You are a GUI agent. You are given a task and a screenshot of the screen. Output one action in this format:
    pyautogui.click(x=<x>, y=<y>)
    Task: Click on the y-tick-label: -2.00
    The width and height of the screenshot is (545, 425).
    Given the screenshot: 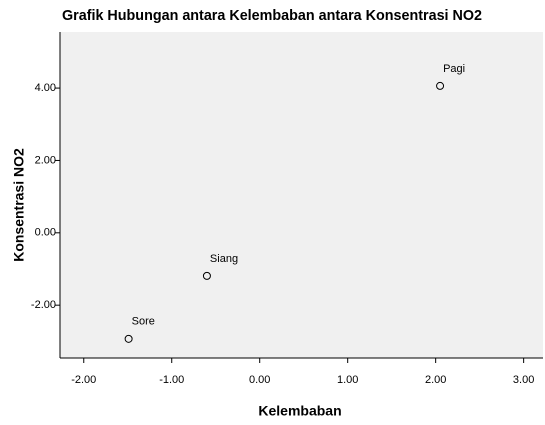 What is the action you would take?
    pyautogui.click(x=43, y=305)
    